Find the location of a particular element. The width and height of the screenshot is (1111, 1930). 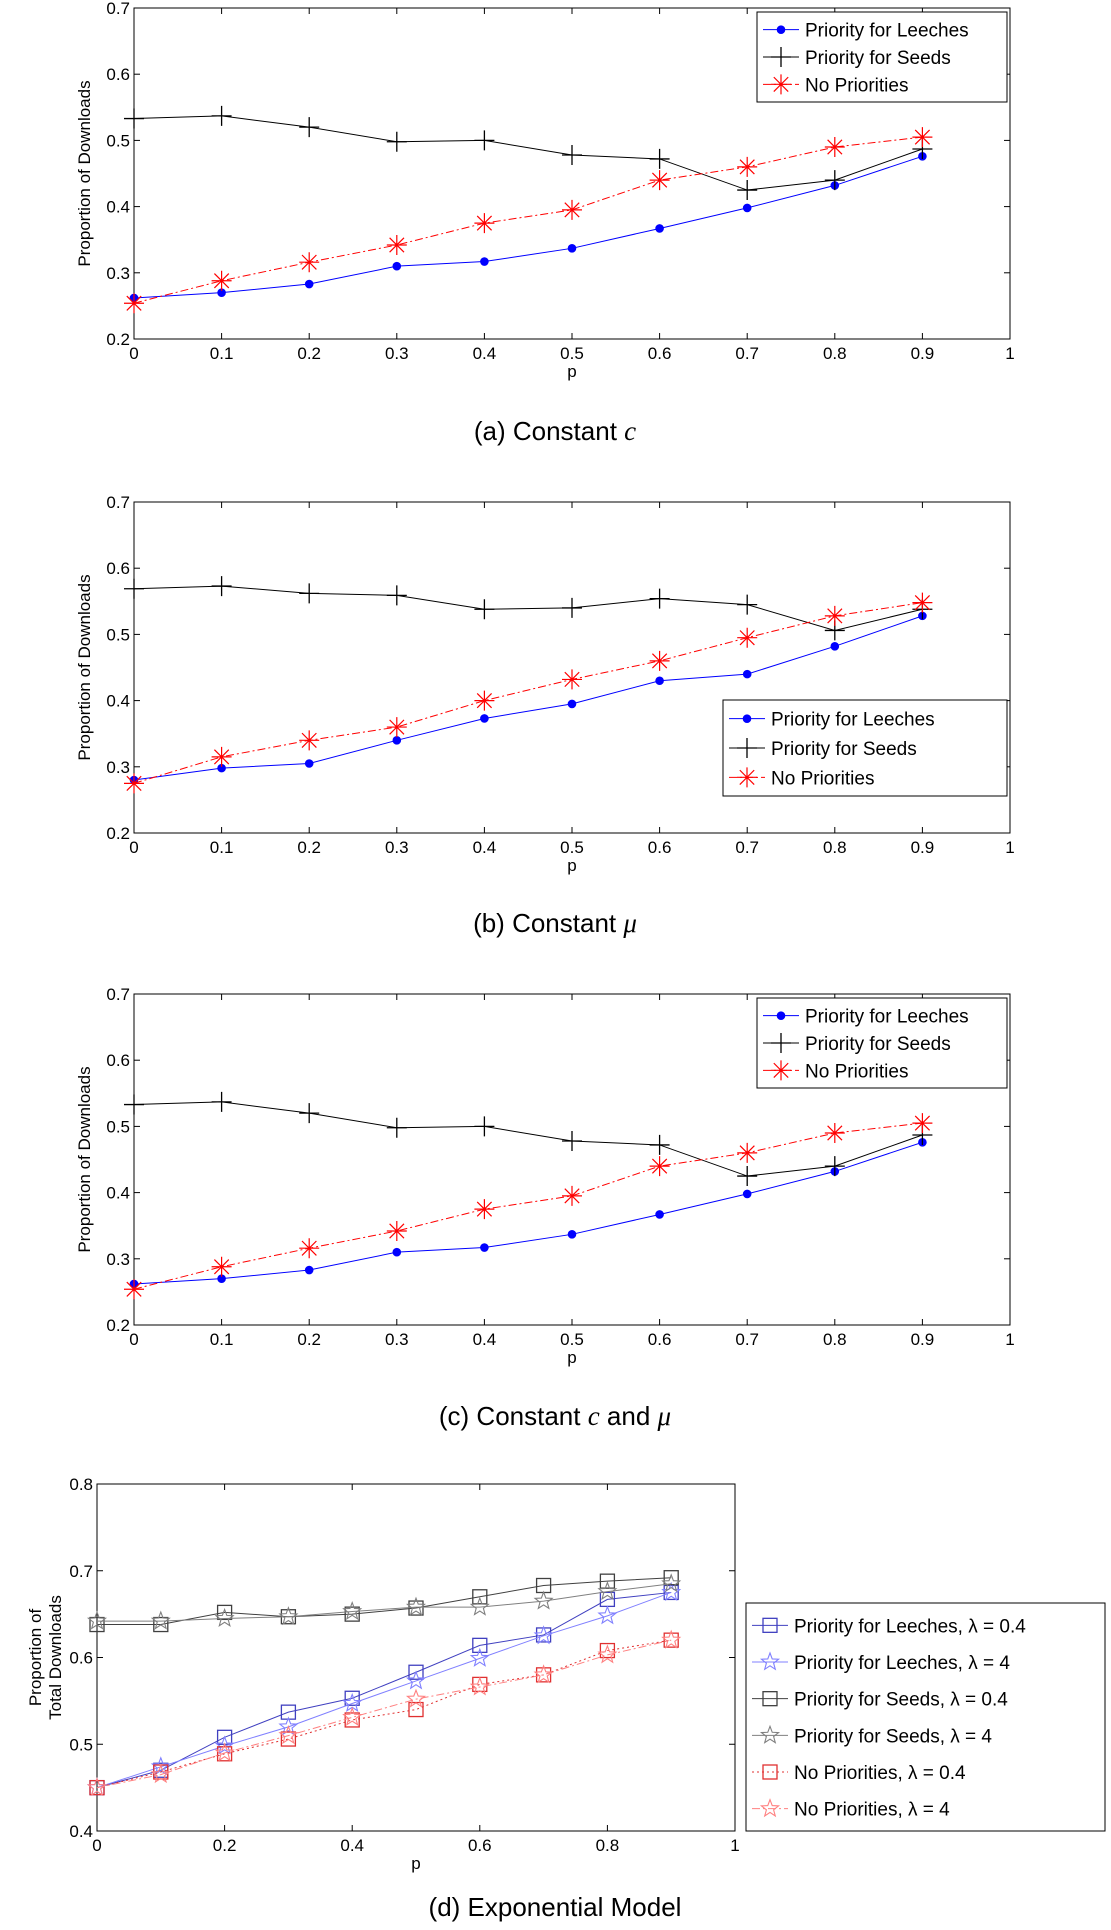

x-axis-label: p is located at coordinates (415, 1863).